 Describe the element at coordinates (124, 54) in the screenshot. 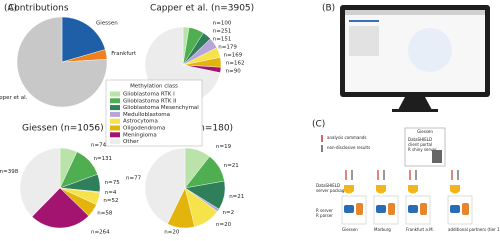

I see `slice-label: Frankfurt` at that location.